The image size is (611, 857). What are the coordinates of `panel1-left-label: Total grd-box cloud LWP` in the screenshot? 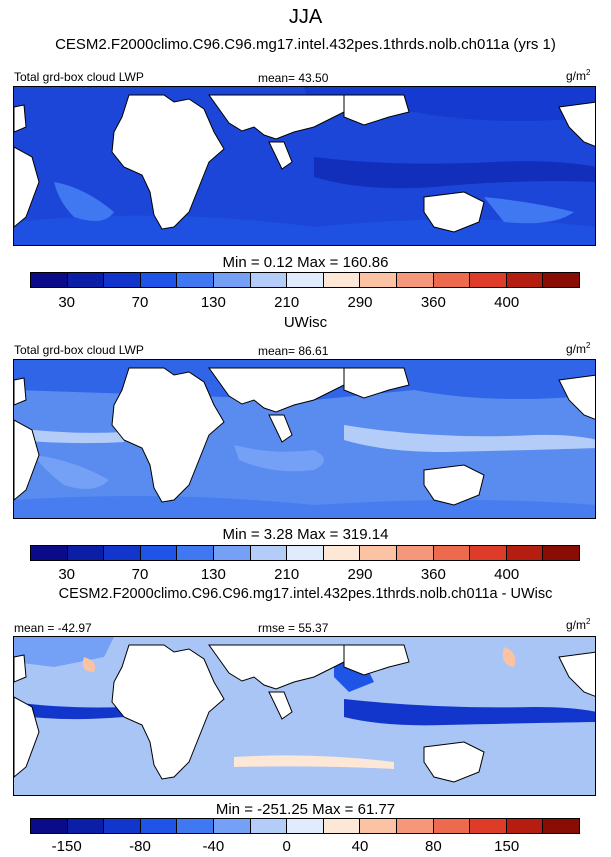 It's located at (79, 77).